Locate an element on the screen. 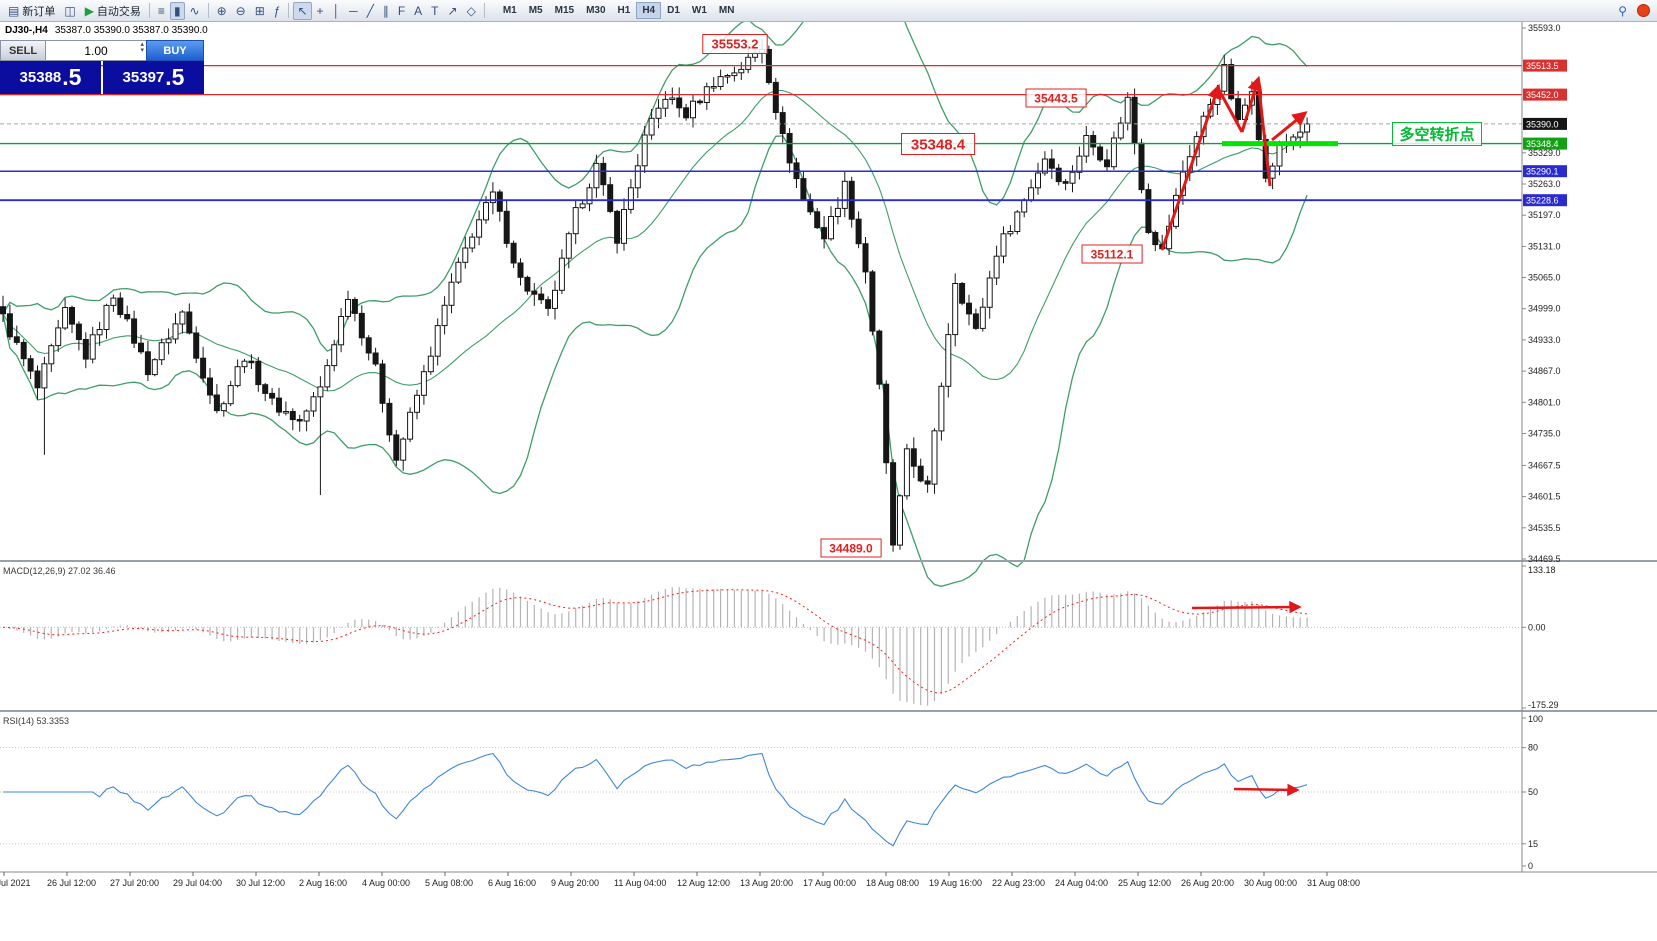  text-button: A is located at coordinates (418, 11).